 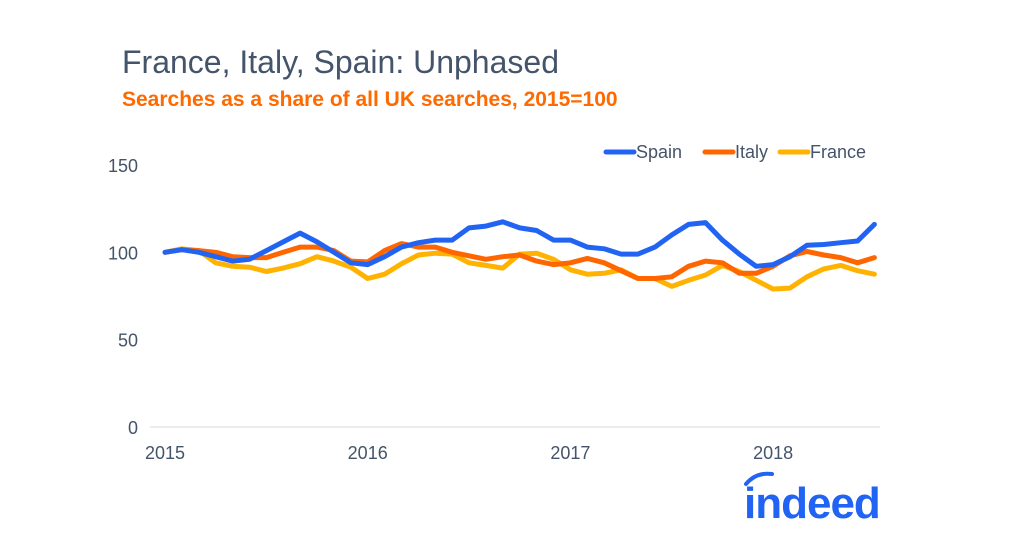 I want to click on x-tick-label: 2017, so click(x=570, y=453).